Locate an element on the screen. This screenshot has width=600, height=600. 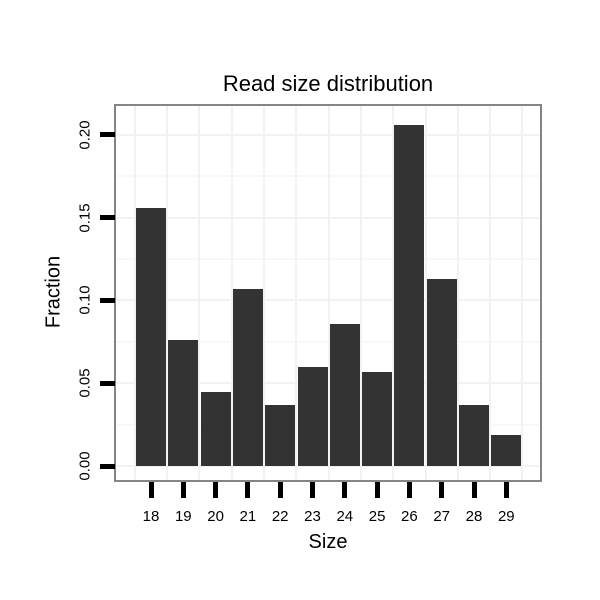
x-tick-label: 29 is located at coordinates (506, 516).